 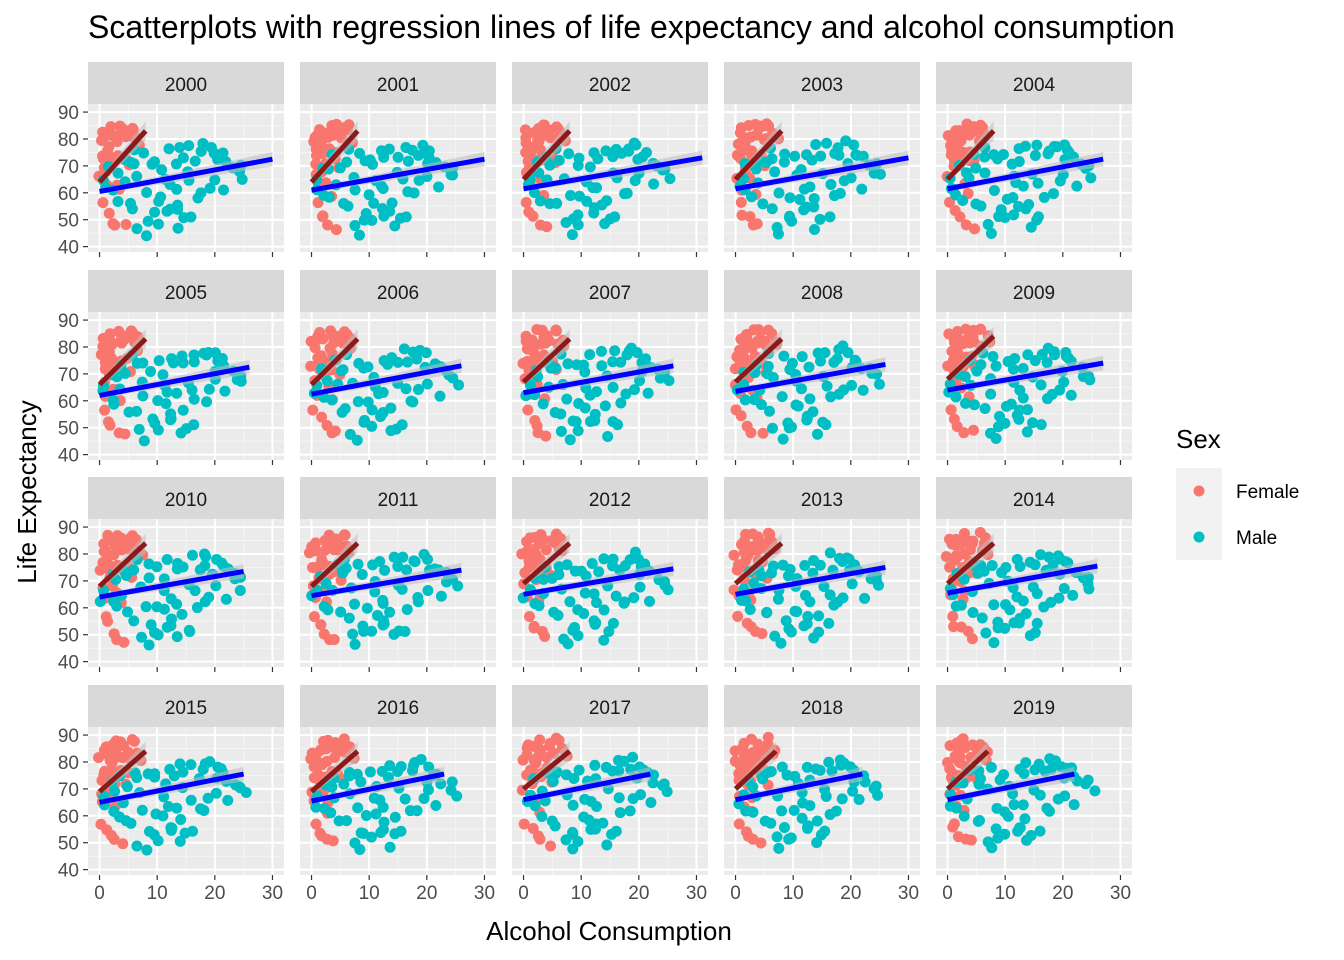 What do you see at coordinates (1198, 439) in the screenshot?
I see `legend-title: Sex` at bounding box center [1198, 439].